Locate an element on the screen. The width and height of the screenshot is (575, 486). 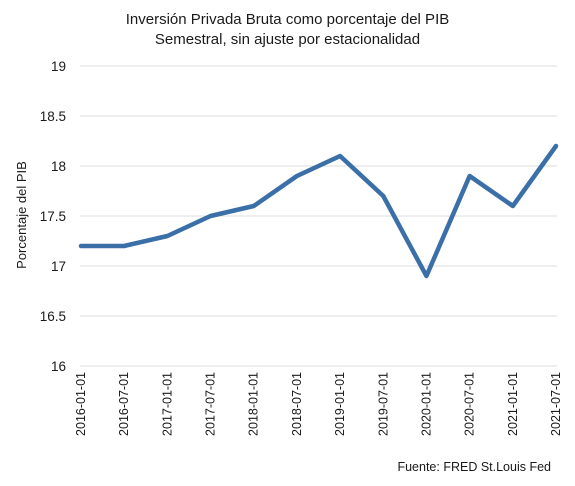
y-tick-label: 17.5 is located at coordinates (53, 216).